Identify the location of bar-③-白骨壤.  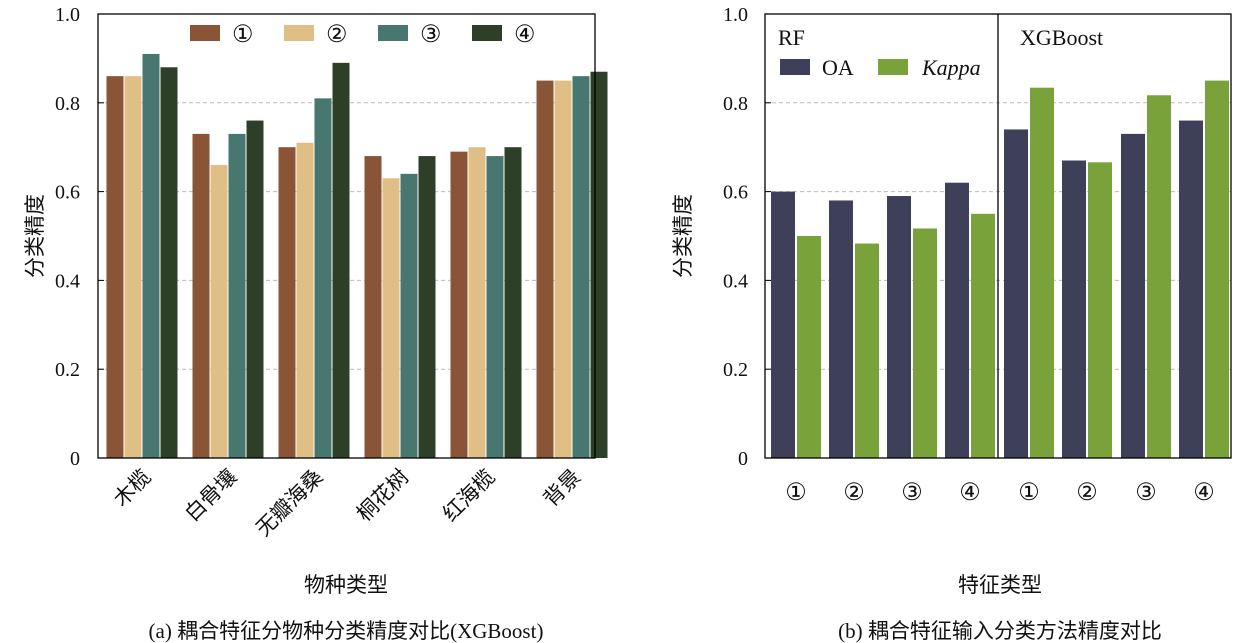
(237, 295).